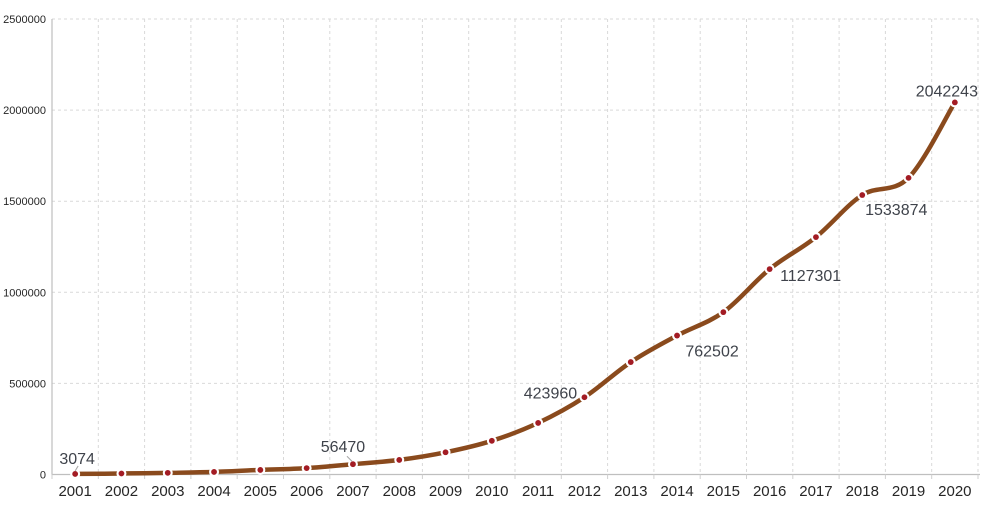 The width and height of the screenshot is (987, 510). What do you see at coordinates (908, 491) in the screenshot?
I see `x-tick-label: 2019` at bounding box center [908, 491].